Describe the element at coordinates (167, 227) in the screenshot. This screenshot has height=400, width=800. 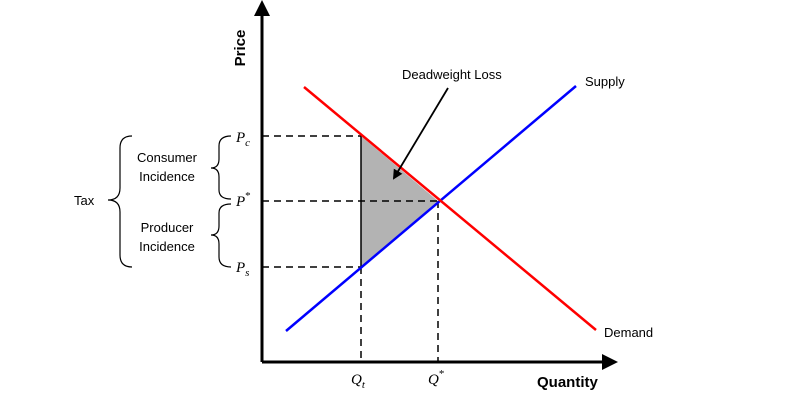
I see `producer-incidence-label: Producer` at that location.